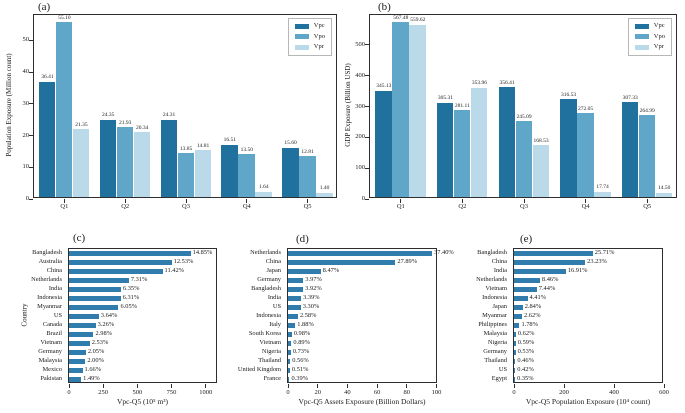 The image size is (685, 413). Describe the element at coordinates (658, 46) in the screenshot. I see `legend-label: Vpr` at that location.